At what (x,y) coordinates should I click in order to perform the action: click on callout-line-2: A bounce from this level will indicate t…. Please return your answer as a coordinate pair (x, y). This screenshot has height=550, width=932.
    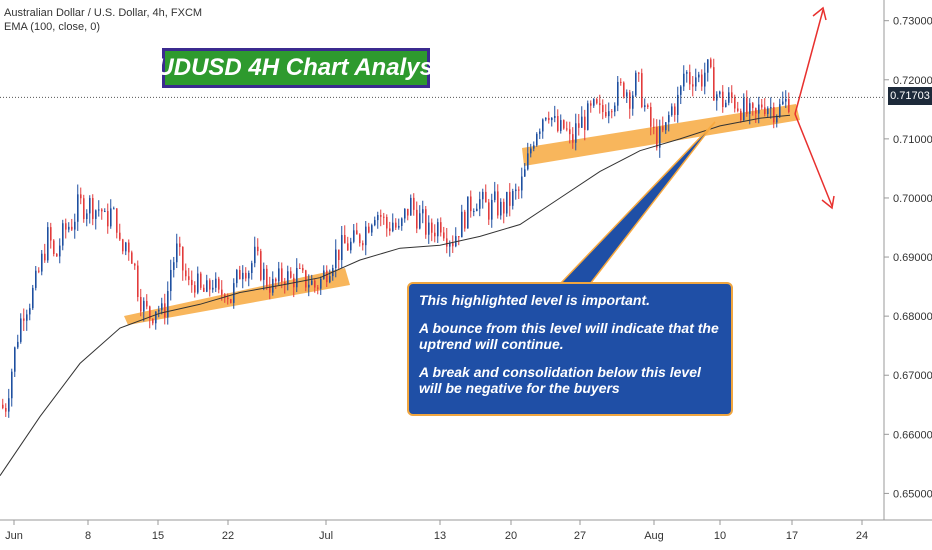
    Looking at the image, I should click on (569, 336).